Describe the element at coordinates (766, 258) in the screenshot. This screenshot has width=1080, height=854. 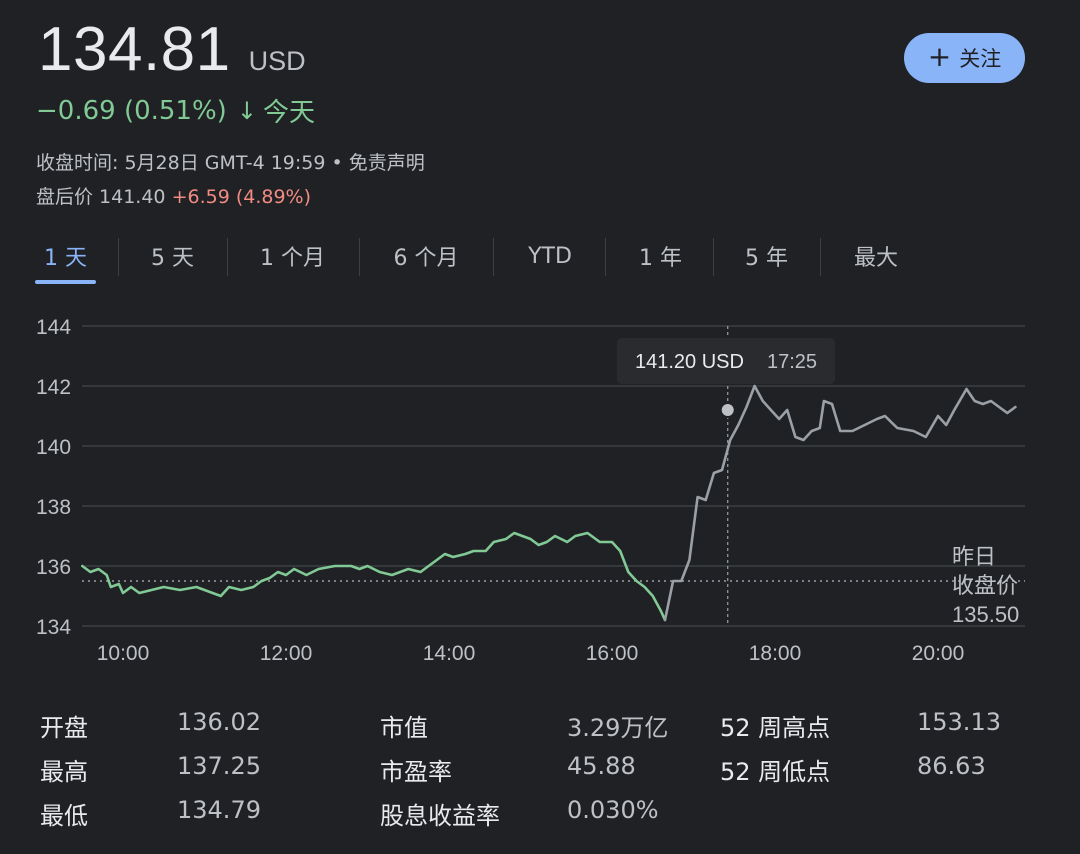
I see `tab-5y: 5 年` at that location.